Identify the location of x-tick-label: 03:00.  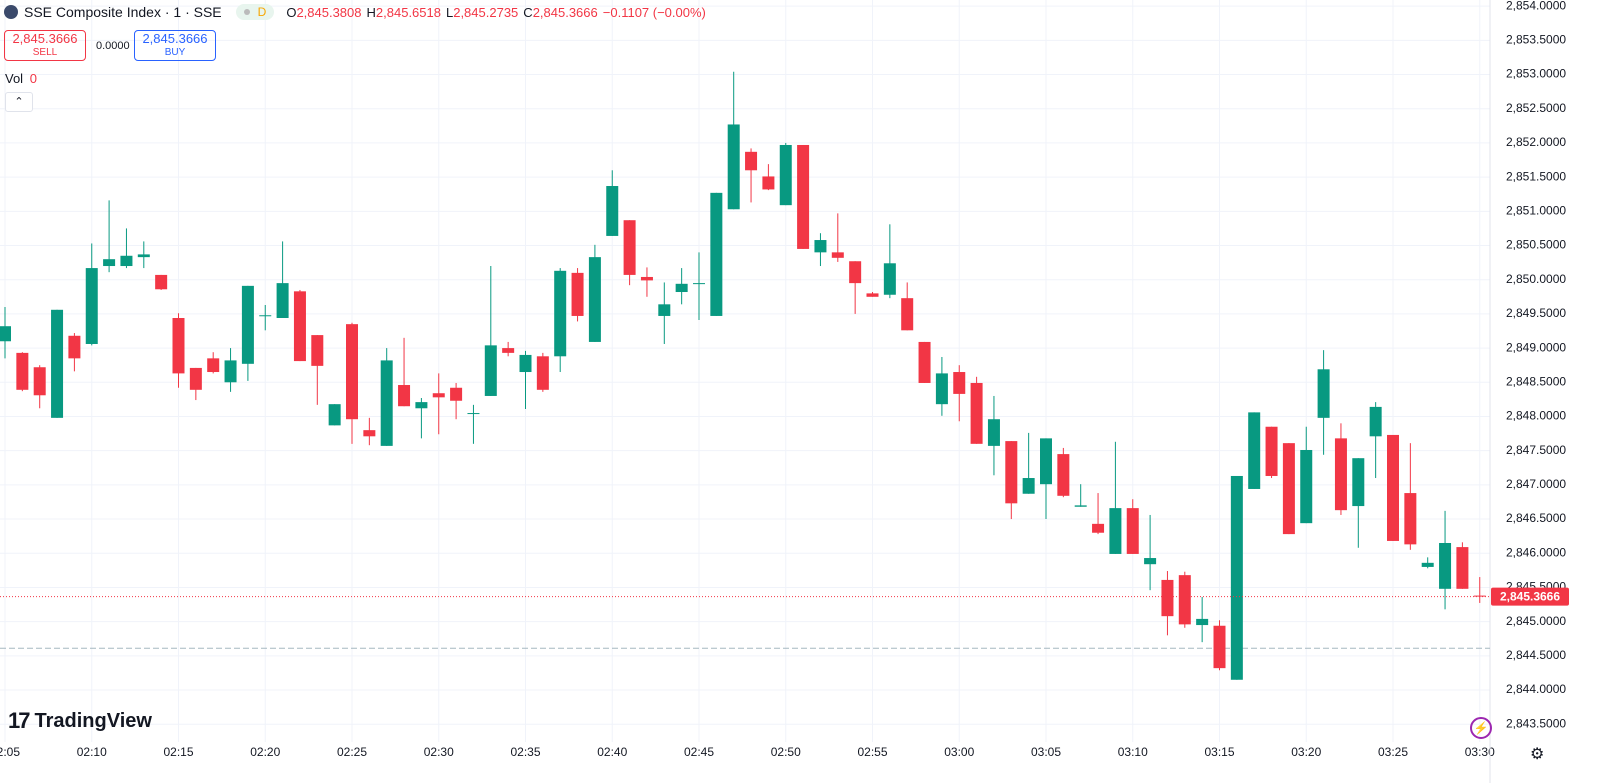
(959, 752).